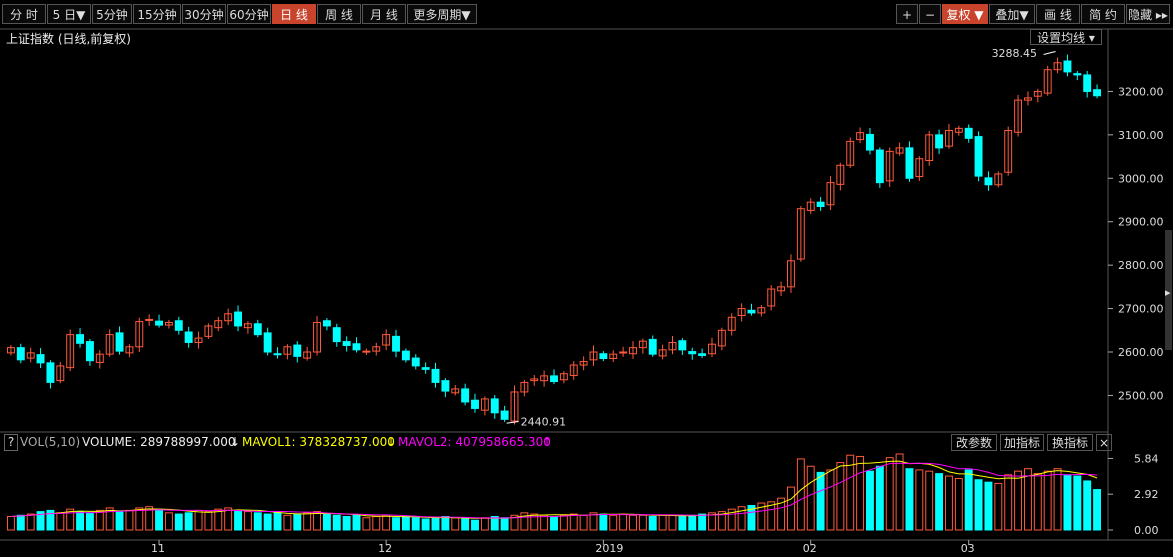  Describe the element at coordinates (11, 442) in the screenshot. I see `help-icon: ?` at that location.